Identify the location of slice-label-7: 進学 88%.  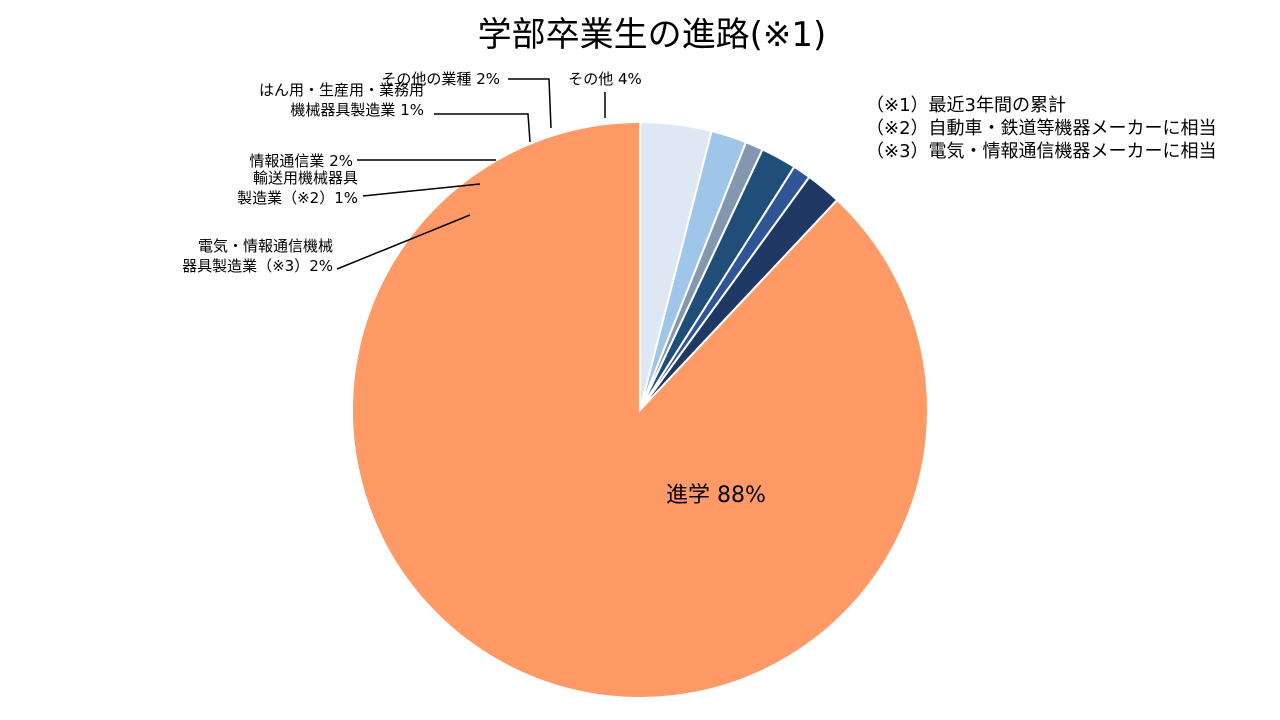
(716, 495).